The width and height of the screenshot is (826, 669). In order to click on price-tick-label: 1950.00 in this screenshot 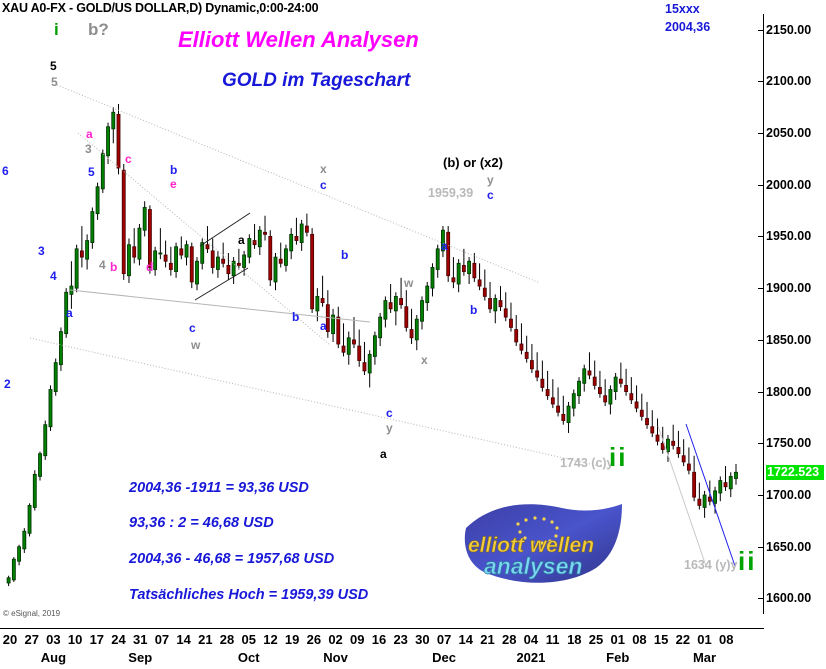, I will do `click(789, 236)`.